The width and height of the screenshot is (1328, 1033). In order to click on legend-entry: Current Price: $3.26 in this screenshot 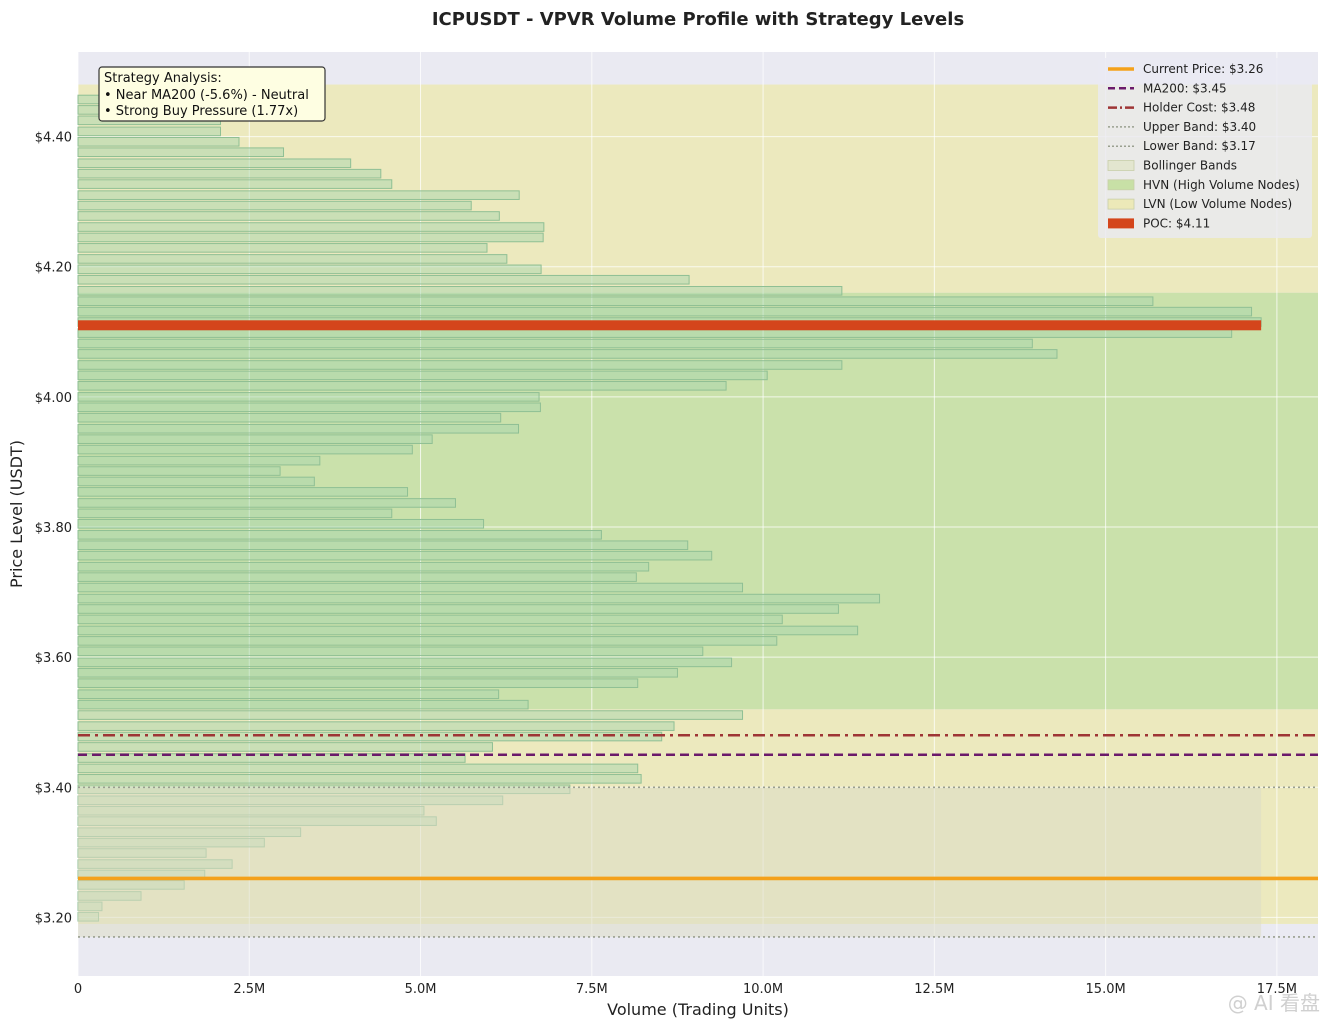, I will do `click(1185, 69)`.